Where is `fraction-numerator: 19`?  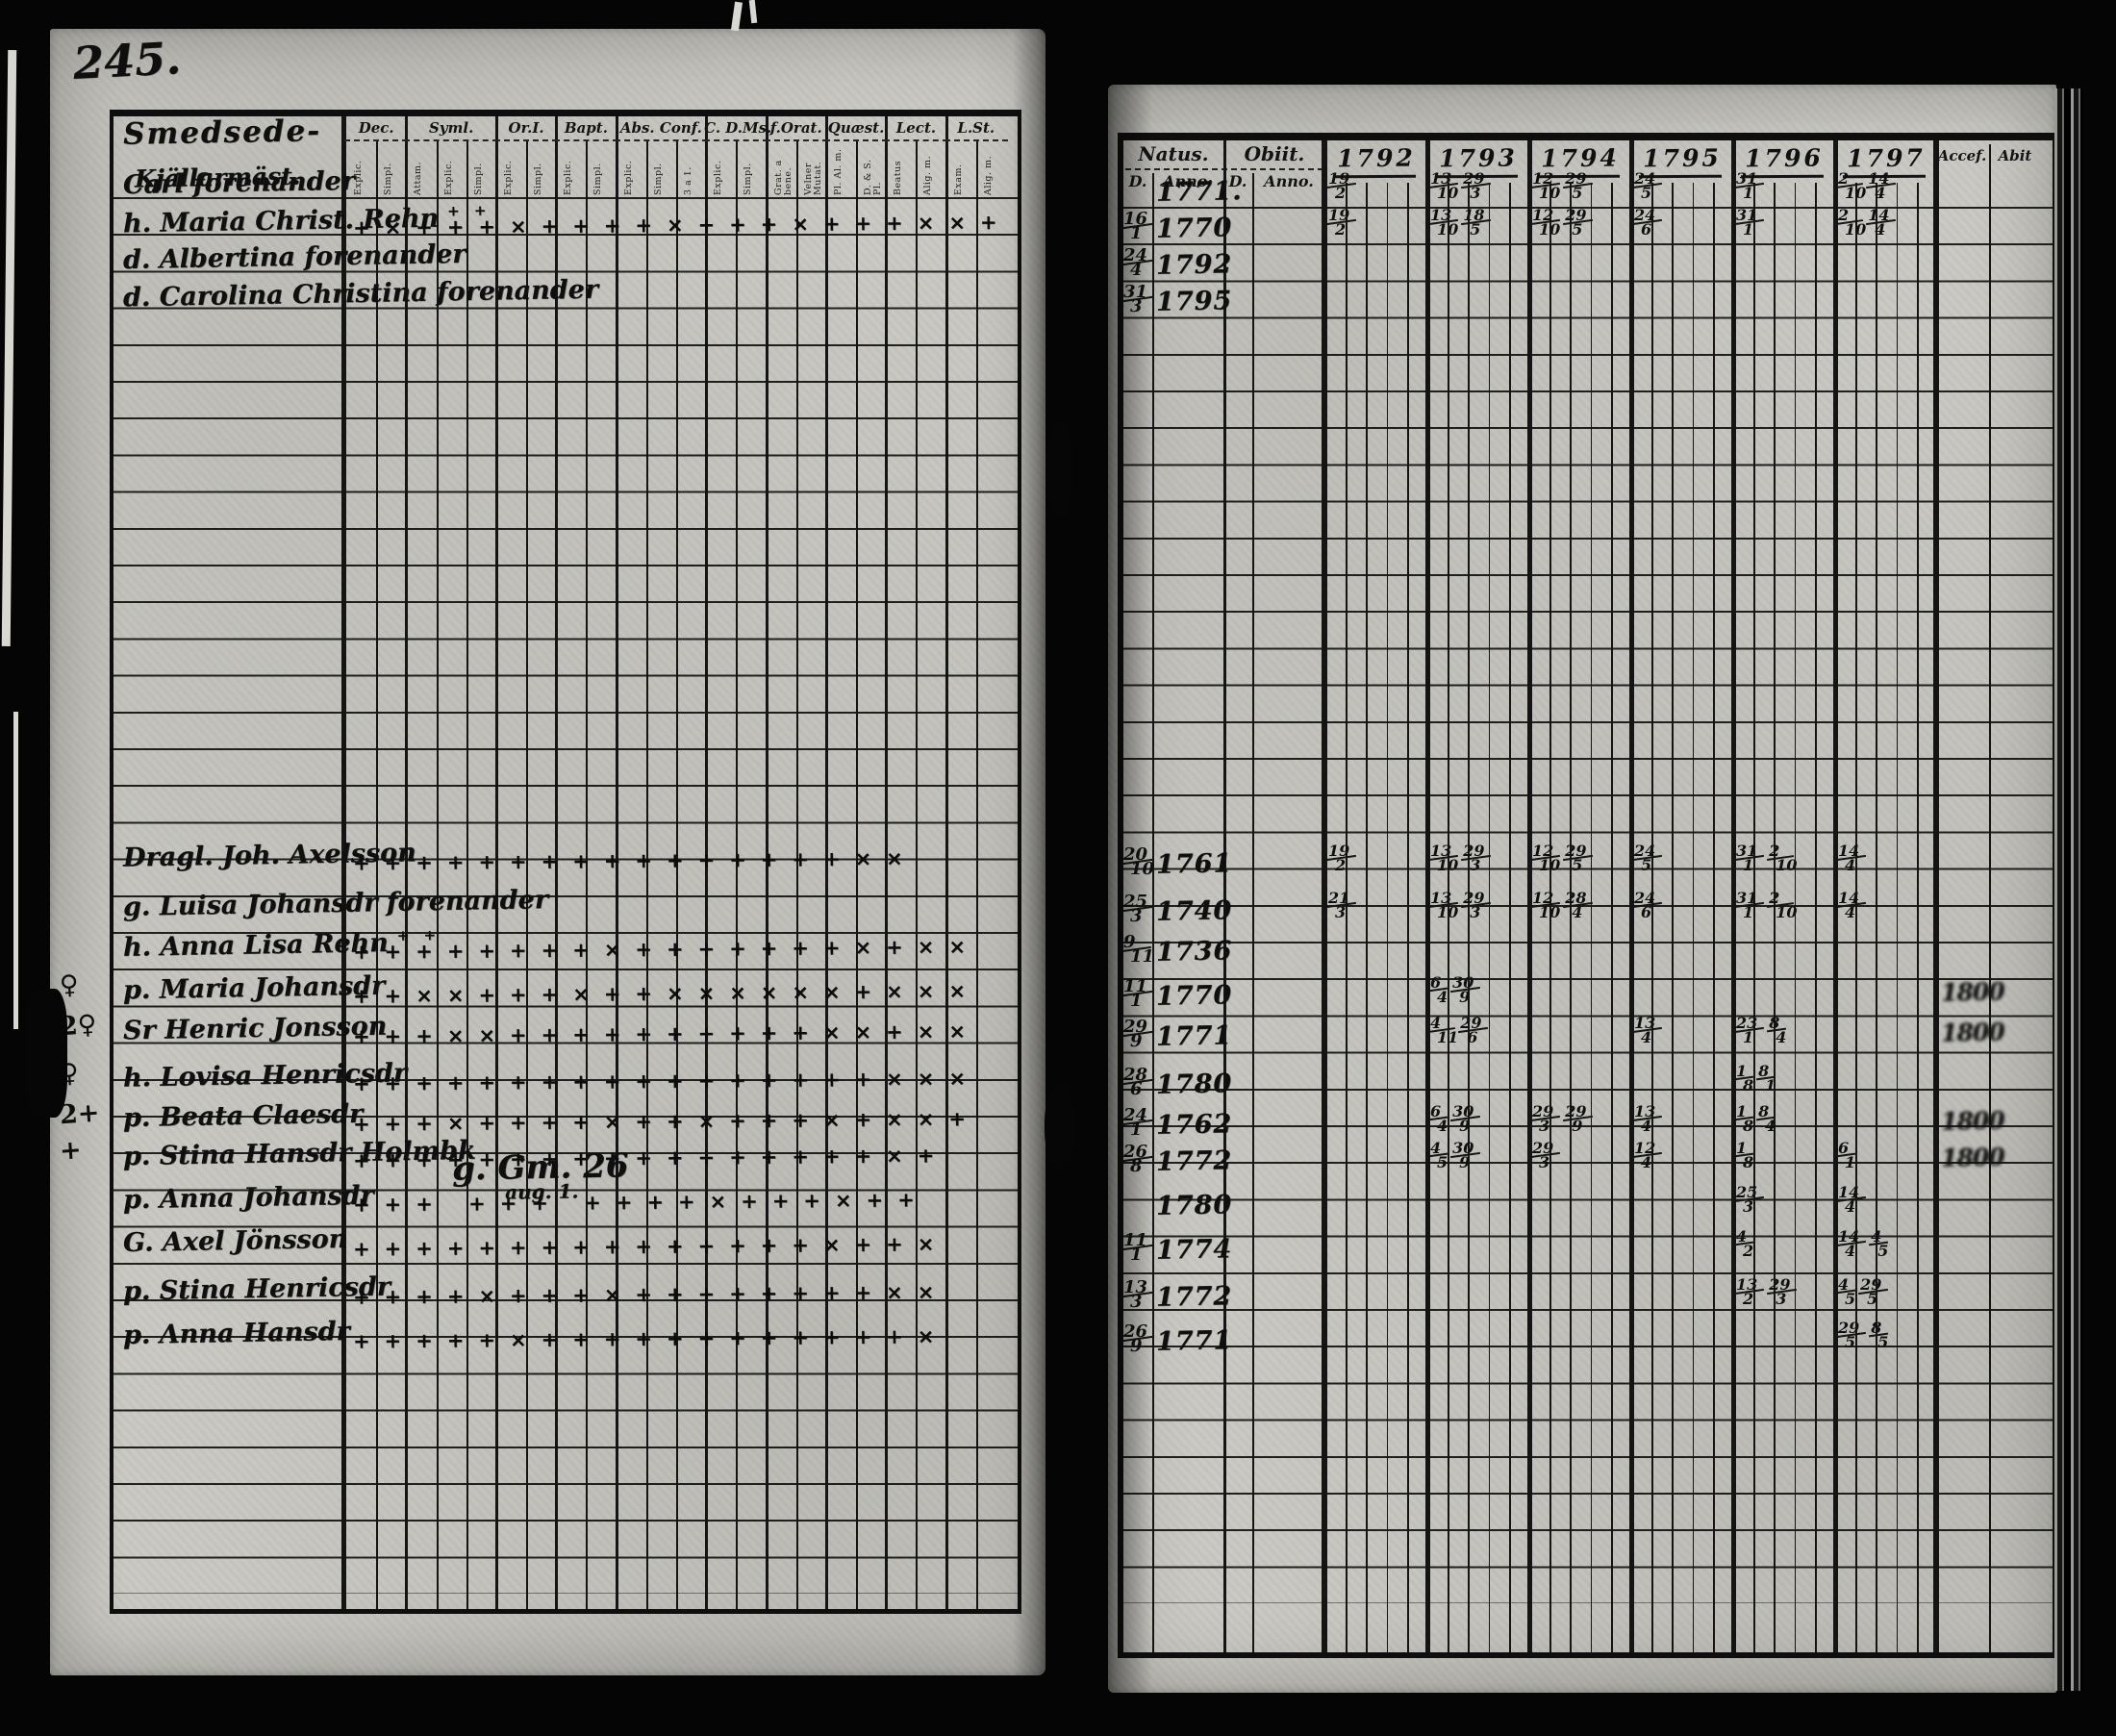 fraction-numerator: 19 is located at coordinates (1340, 215).